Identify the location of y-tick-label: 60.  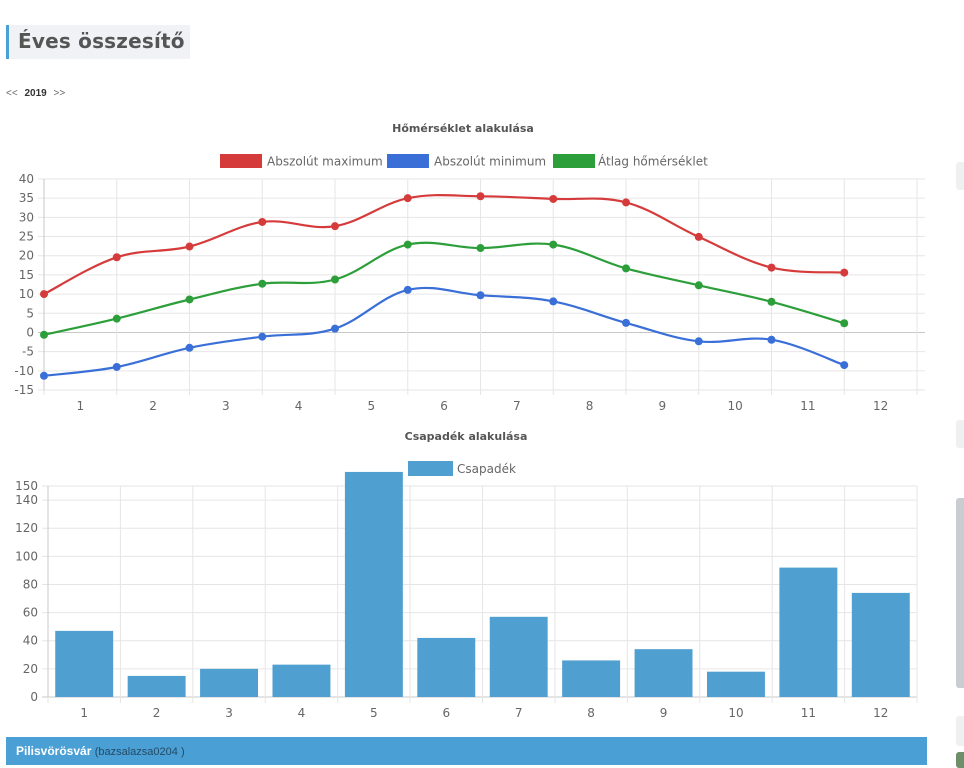
(30, 613).